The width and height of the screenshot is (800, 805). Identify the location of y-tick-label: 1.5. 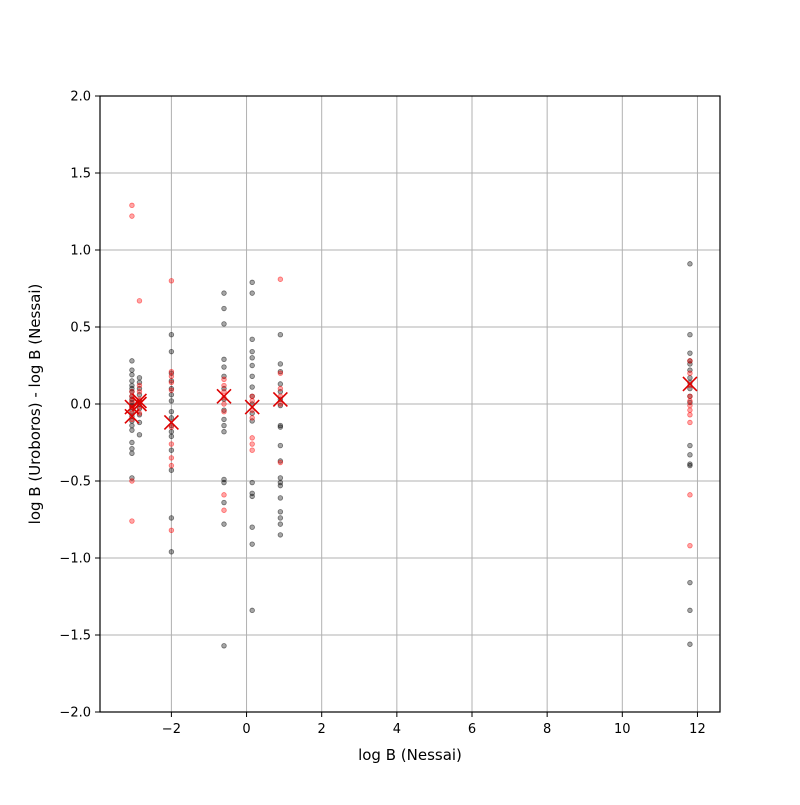
(80, 174).